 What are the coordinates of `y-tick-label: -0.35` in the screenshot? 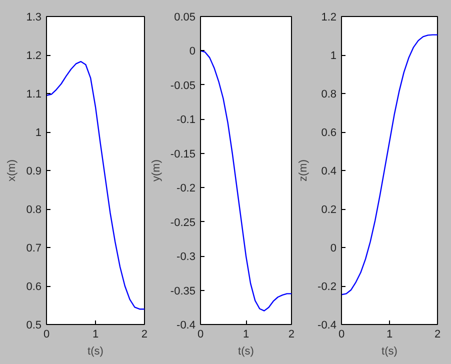 It's located at (183, 291).